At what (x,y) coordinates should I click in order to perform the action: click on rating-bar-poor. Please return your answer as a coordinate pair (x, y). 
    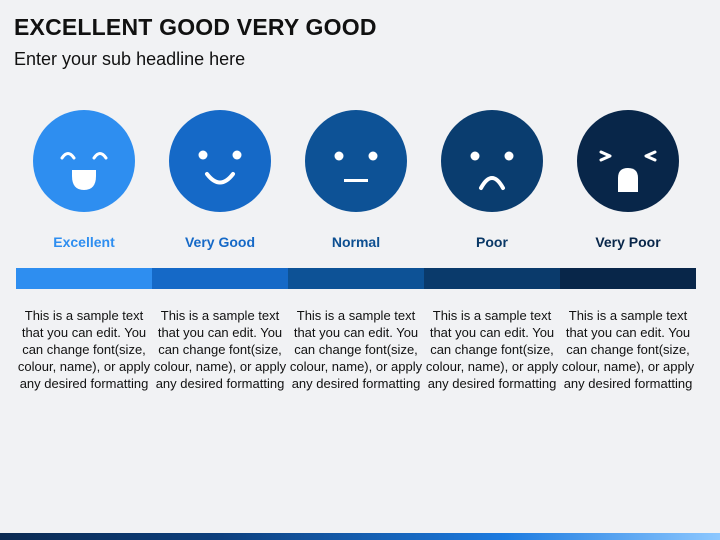
    Looking at the image, I should click on (492, 278).